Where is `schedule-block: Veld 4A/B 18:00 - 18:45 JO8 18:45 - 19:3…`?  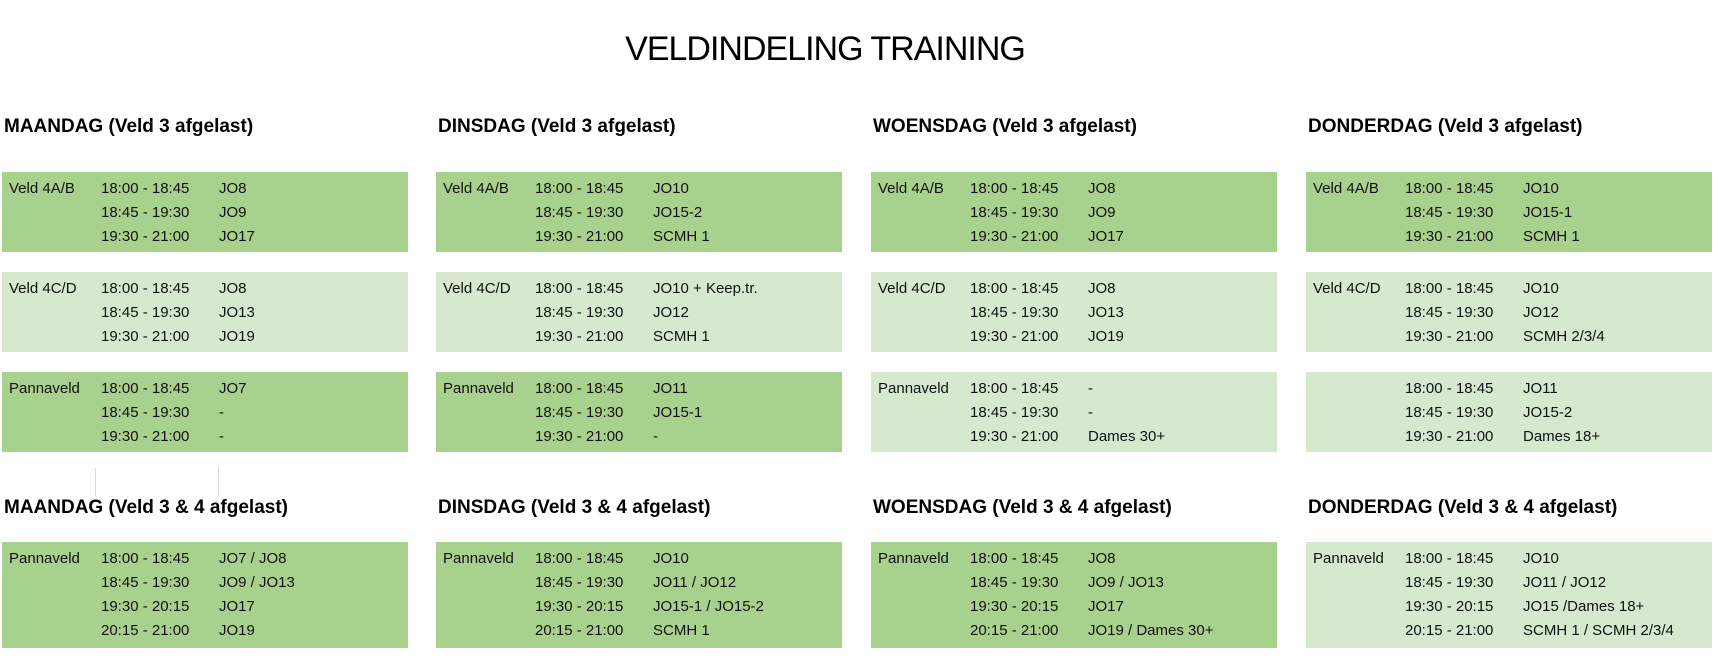
schedule-block: Veld 4A/B 18:00 - 18:45 JO8 18:45 - 19:3… is located at coordinates (205, 212).